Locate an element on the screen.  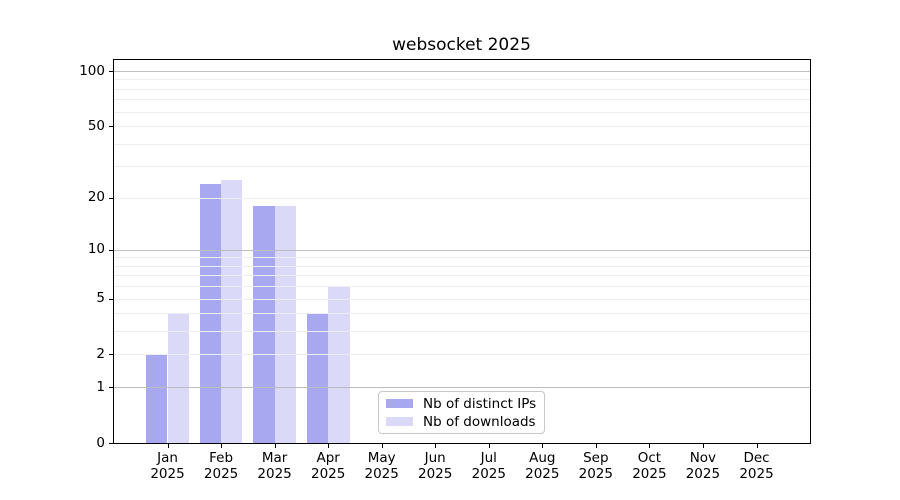
x-tick-label-dec: Dec 2025 is located at coordinates (756, 466).